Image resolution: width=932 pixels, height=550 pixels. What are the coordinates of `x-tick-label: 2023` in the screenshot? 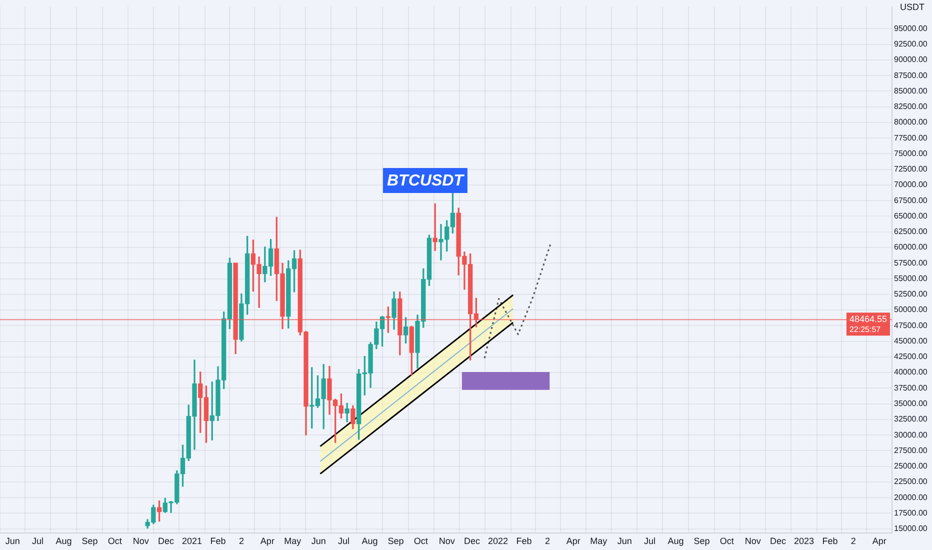 It's located at (804, 541).